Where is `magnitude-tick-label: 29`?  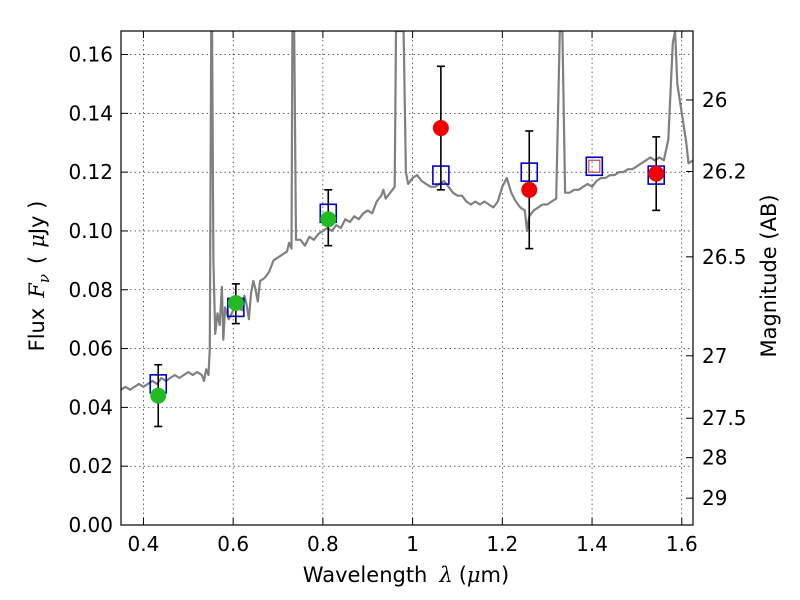
magnitude-tick-label: 29 is located at coordinates (714, 498).